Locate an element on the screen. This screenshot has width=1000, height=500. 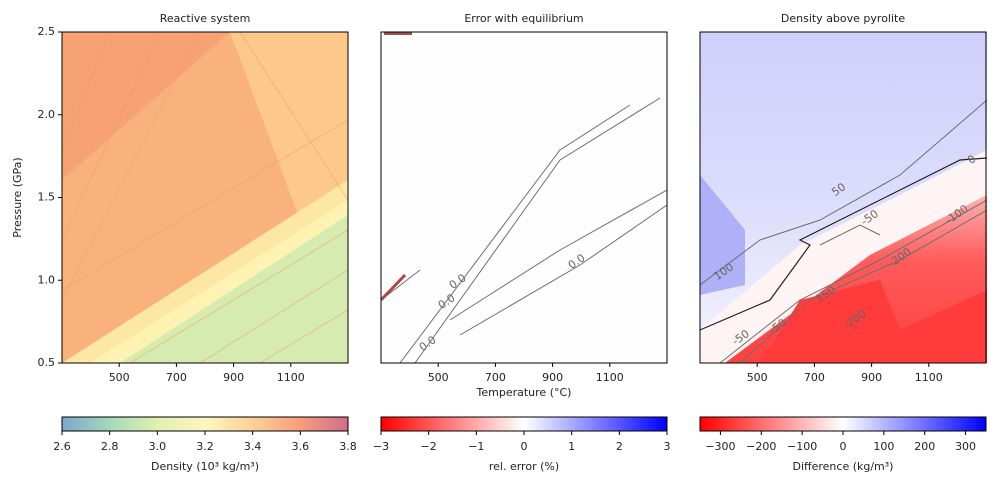
y-tick-label: 0.5 is located at coordinates (47, 362).